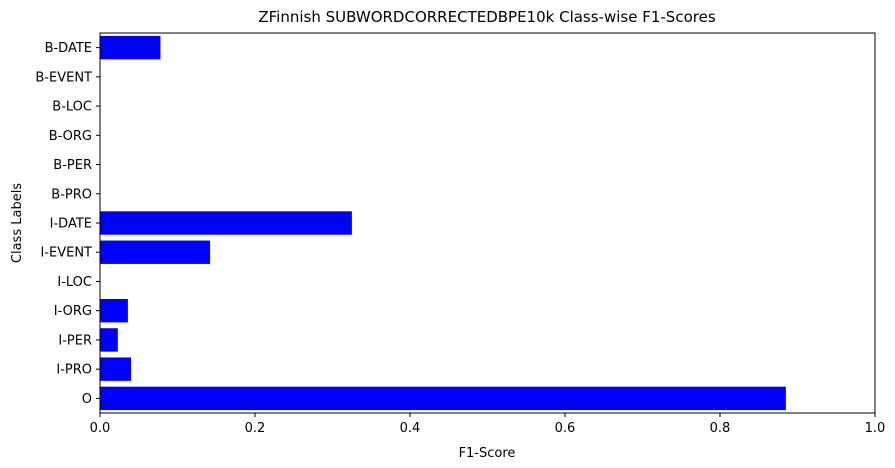 The width and height of the screenshot is (895, 468). Describe the element at coordinates (100, 428) in the screenshot. I see `x-tick-label: 0.0` at that location.